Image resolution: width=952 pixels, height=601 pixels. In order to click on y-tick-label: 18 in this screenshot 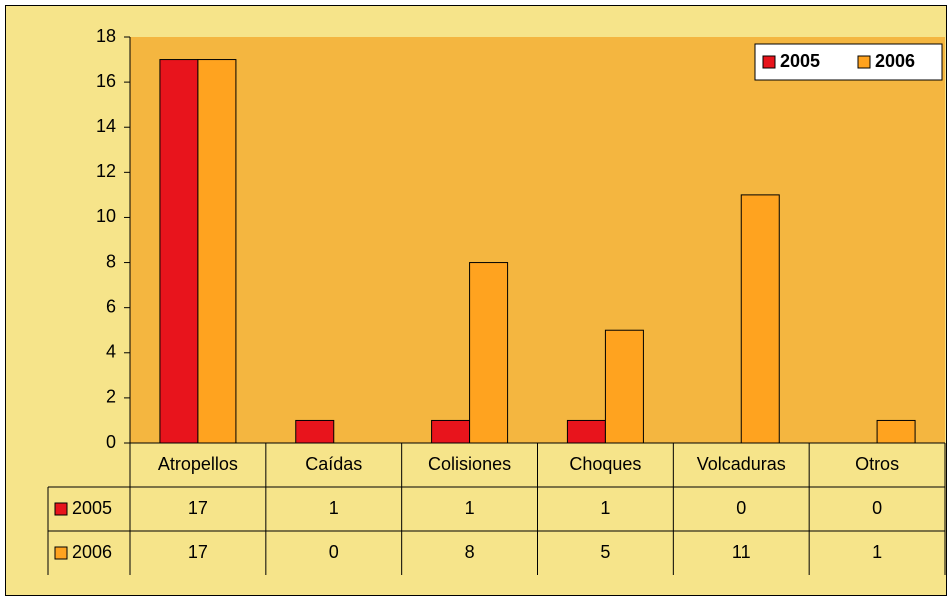, I will do `click(106, 36)`.